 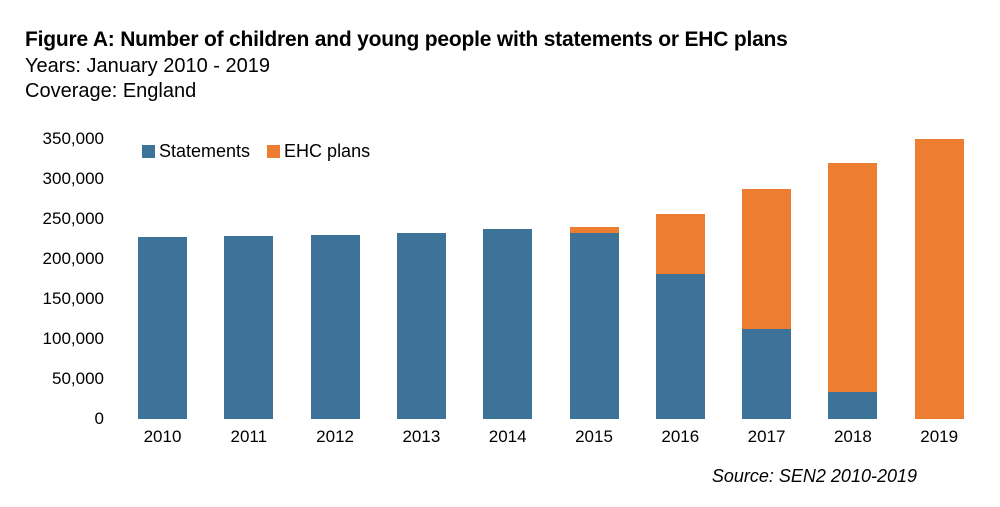 I want to click on bar-segment-statements-2016, so click(x=680, y=346).